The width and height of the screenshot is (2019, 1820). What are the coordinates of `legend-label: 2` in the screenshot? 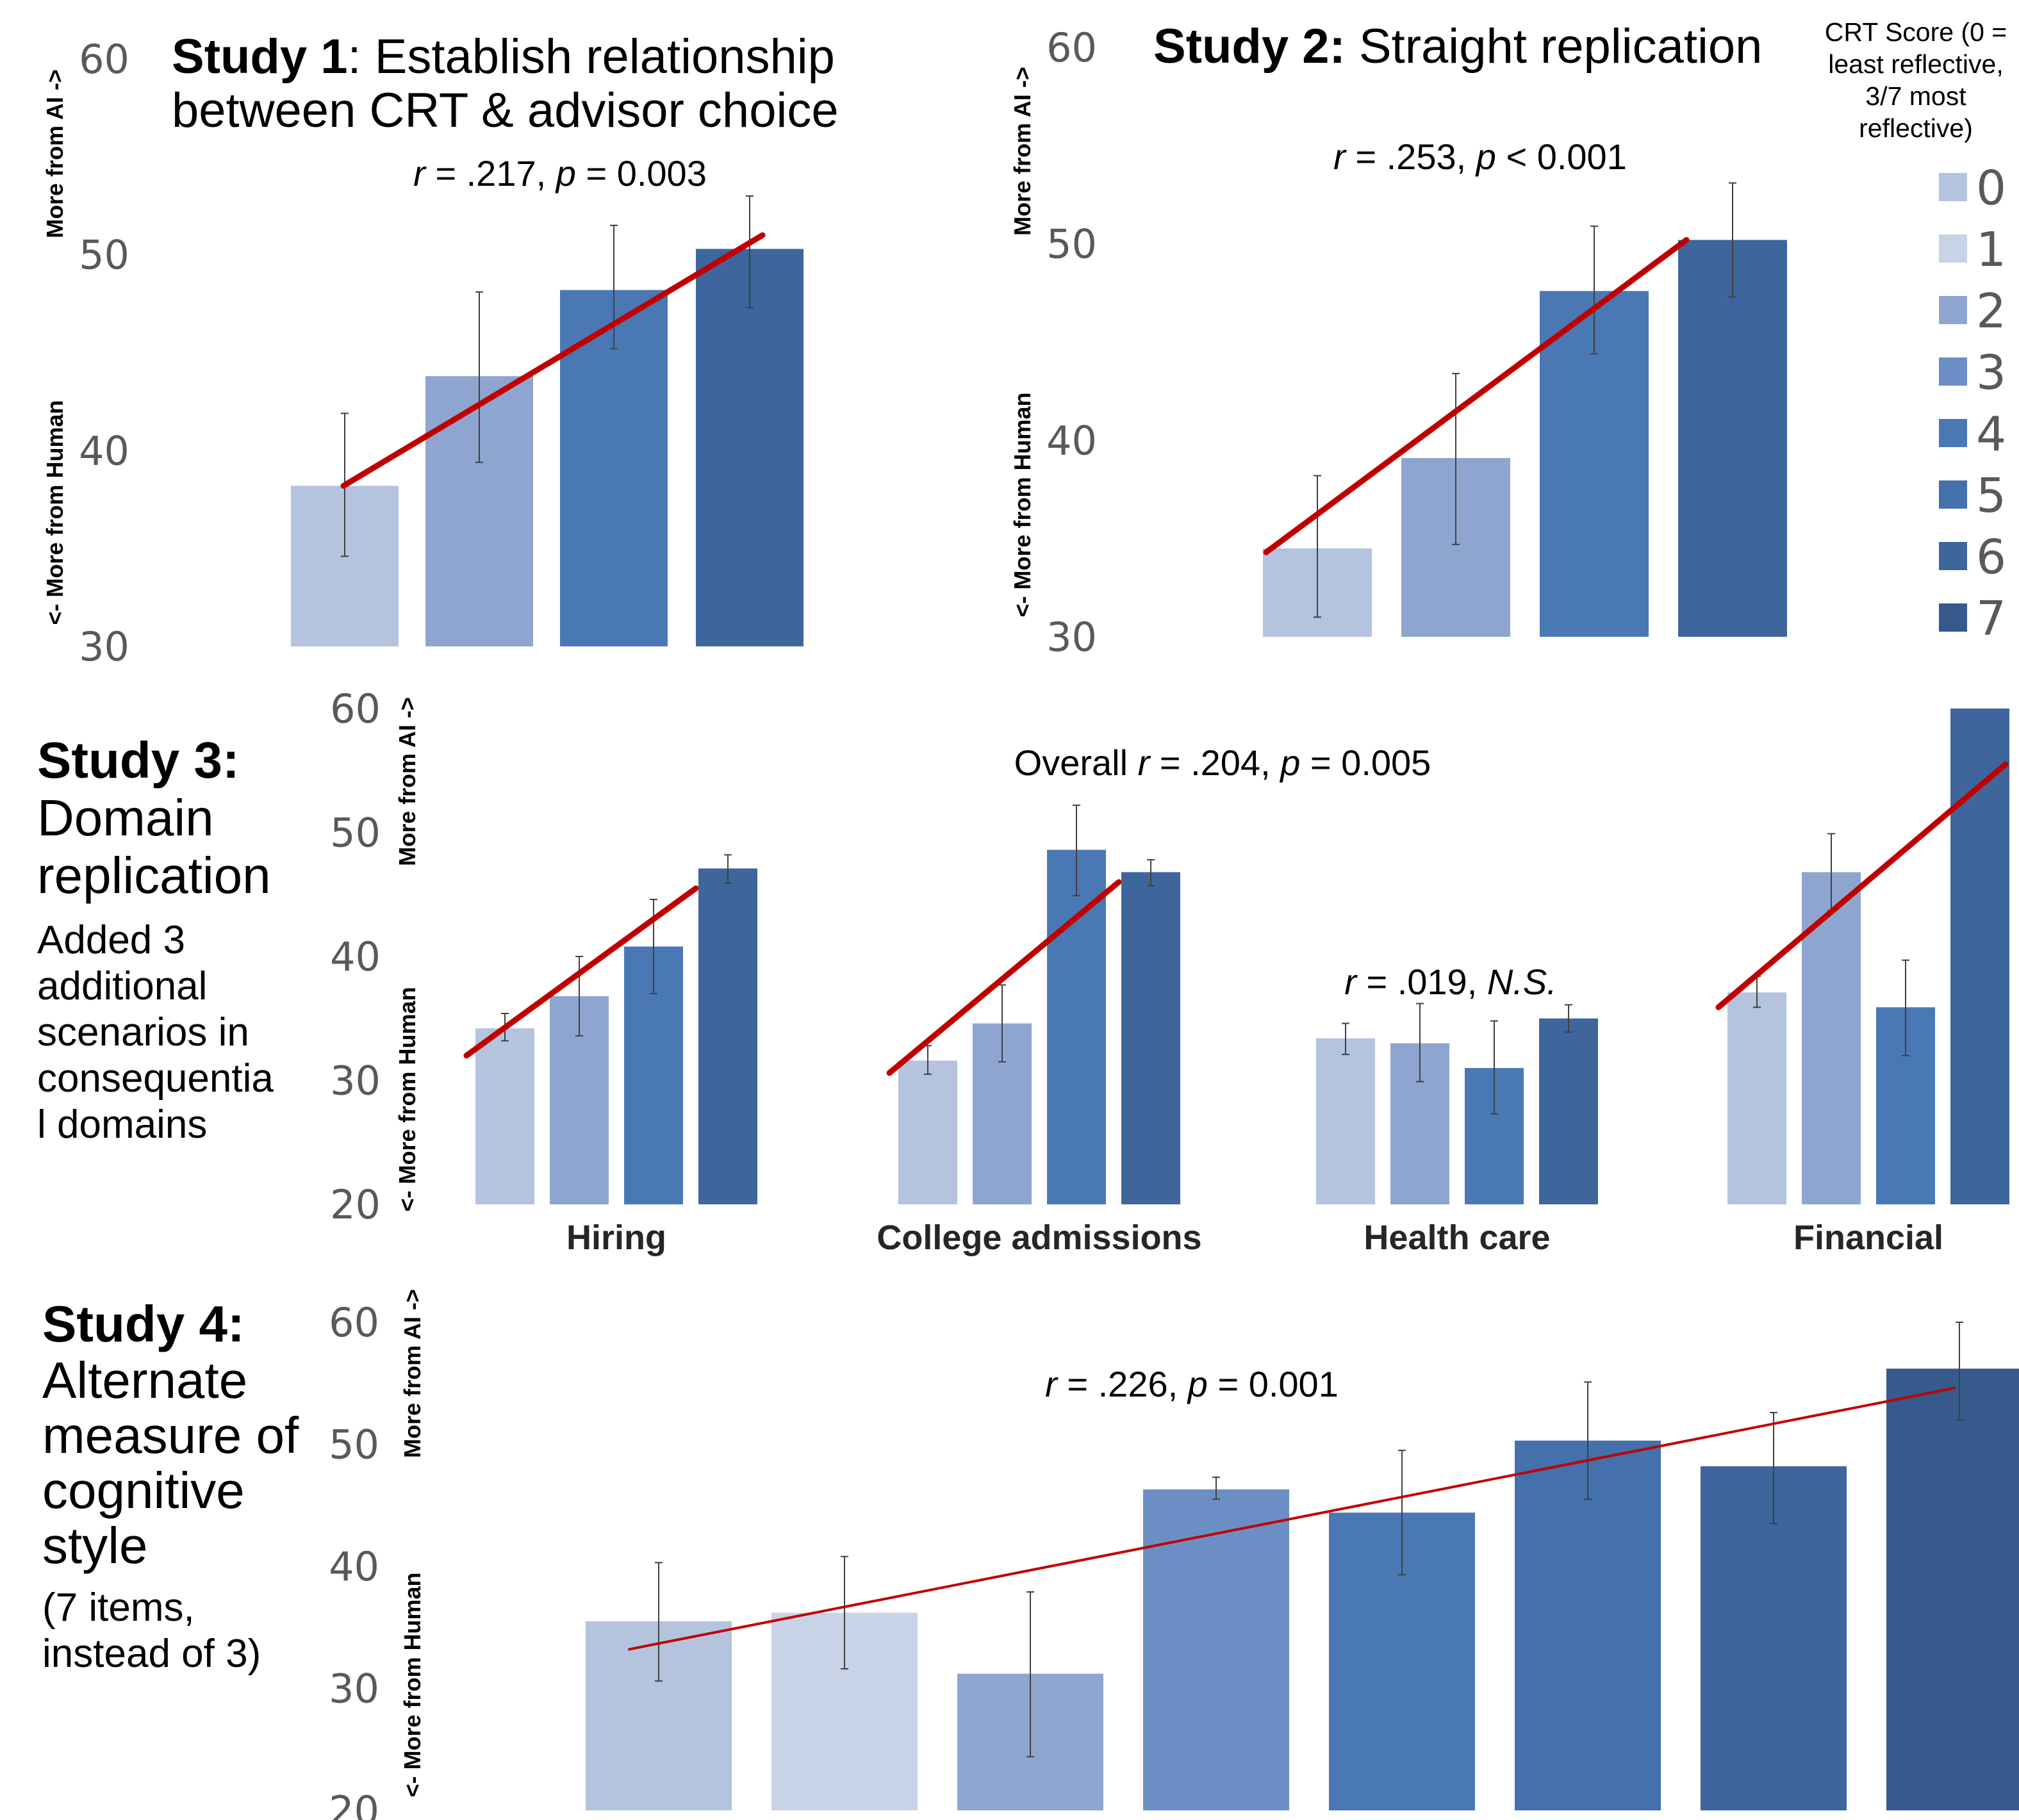 It's located at (1991, 311).